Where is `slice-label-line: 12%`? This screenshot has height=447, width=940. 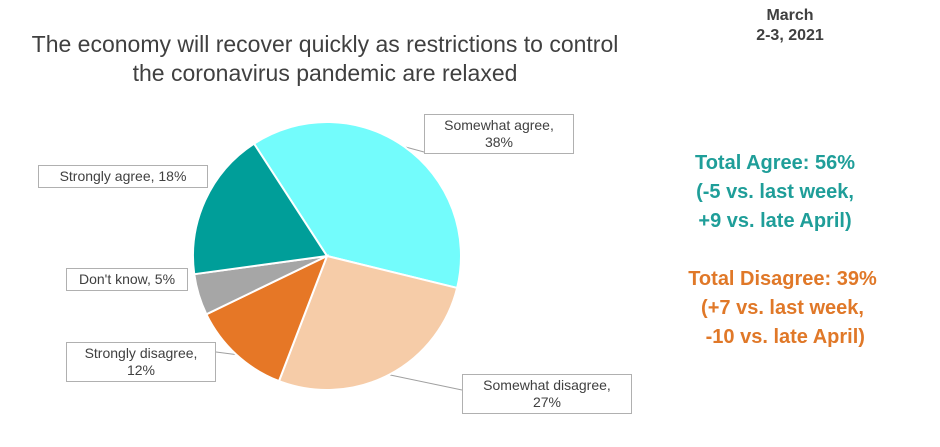
slice-label-line: 12% is located at coordinates (141, 370).